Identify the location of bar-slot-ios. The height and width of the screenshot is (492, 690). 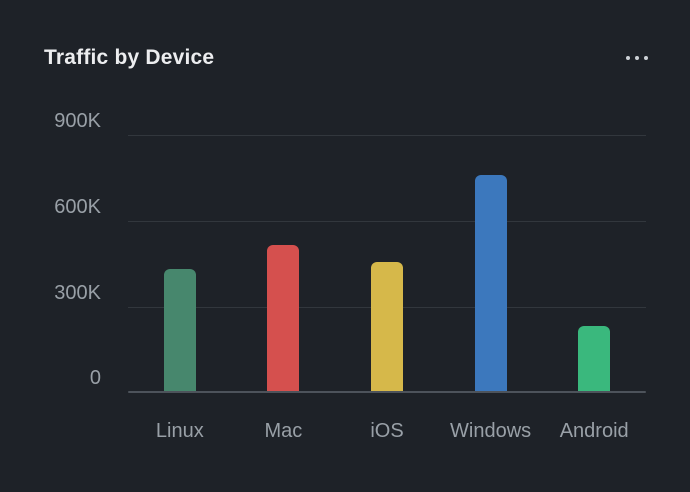
(387, 263).